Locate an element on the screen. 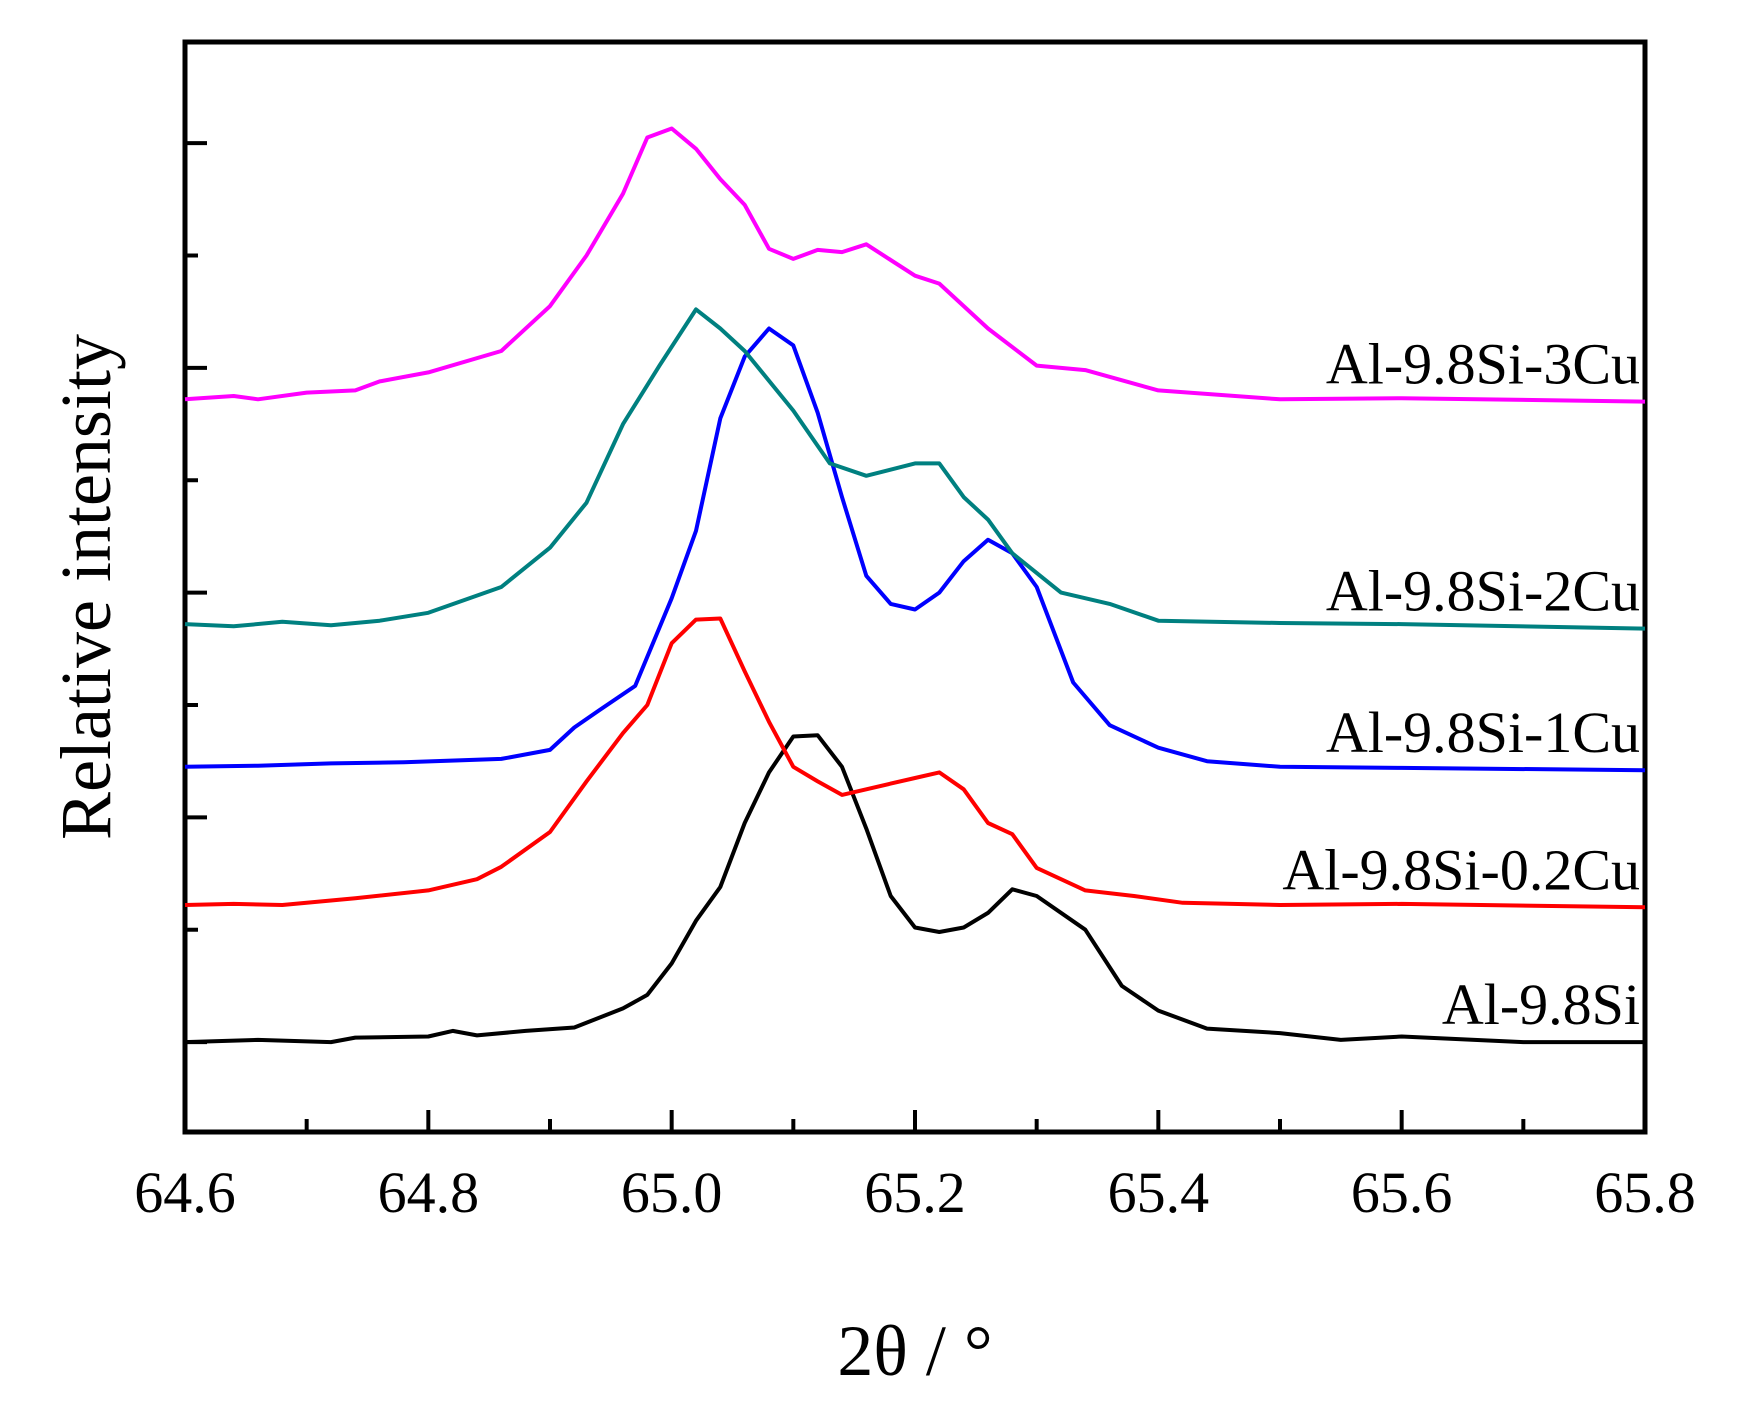 The width and height of the screenshot is (1746, 1402). series-label-al-9-8si-1cu: Al-9.8Si-1Cu is located at coordinates (1483, 732).